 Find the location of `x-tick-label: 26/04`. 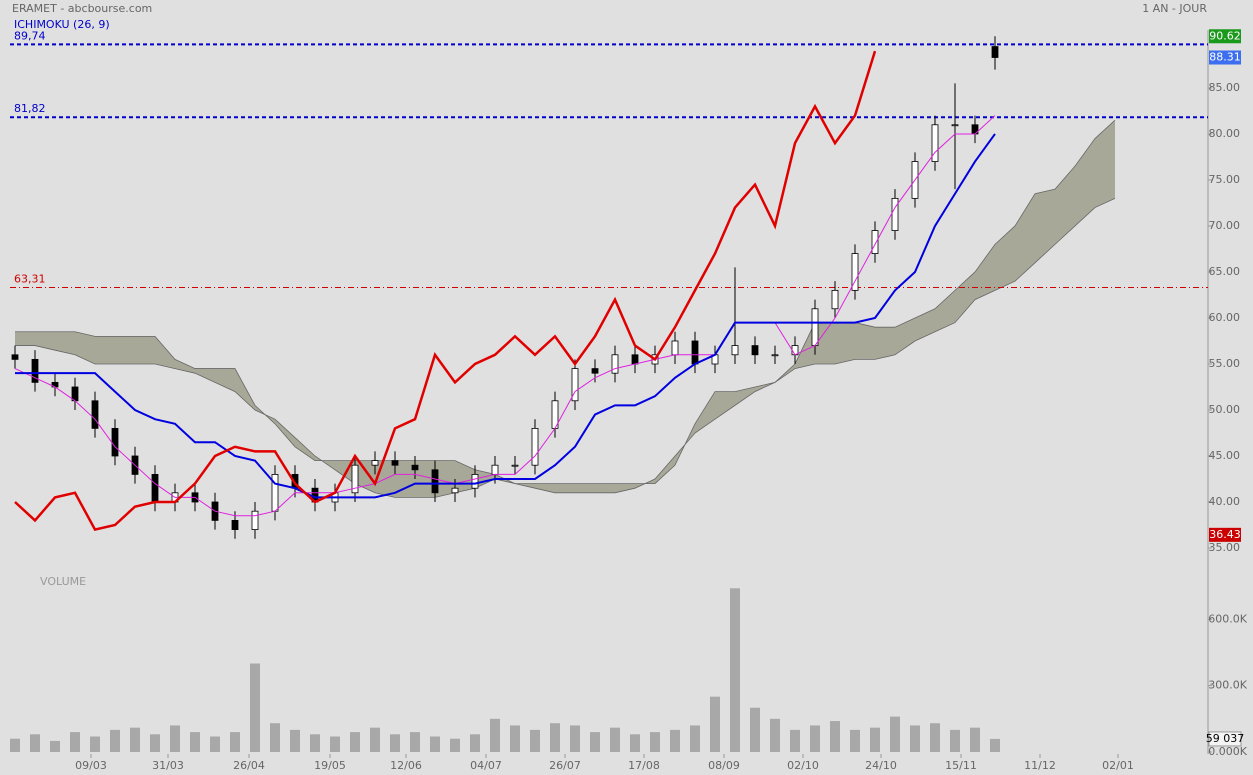

x-tick-label: 26/04 is located at coordinates (249, 765).